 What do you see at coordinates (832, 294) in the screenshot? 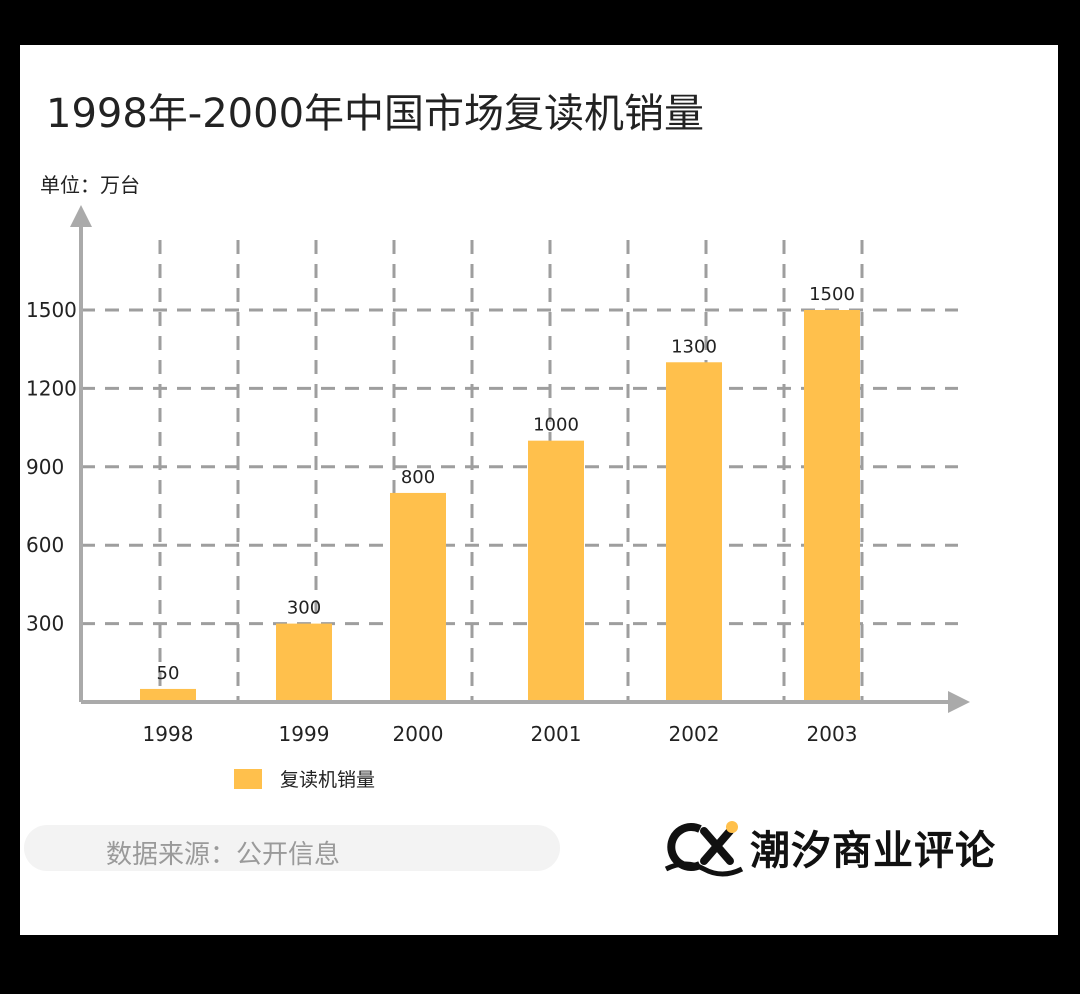
I see `data-label: 1500` at bounding box center [832, 294].